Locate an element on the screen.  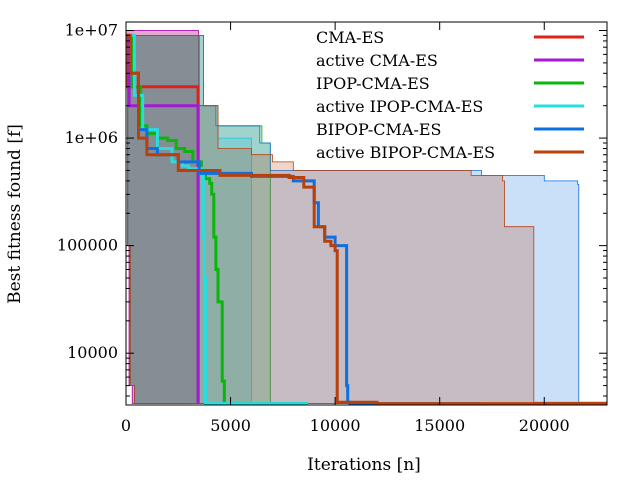
x-axis-label: Iterations [n] is located at coordinates (364, 465).